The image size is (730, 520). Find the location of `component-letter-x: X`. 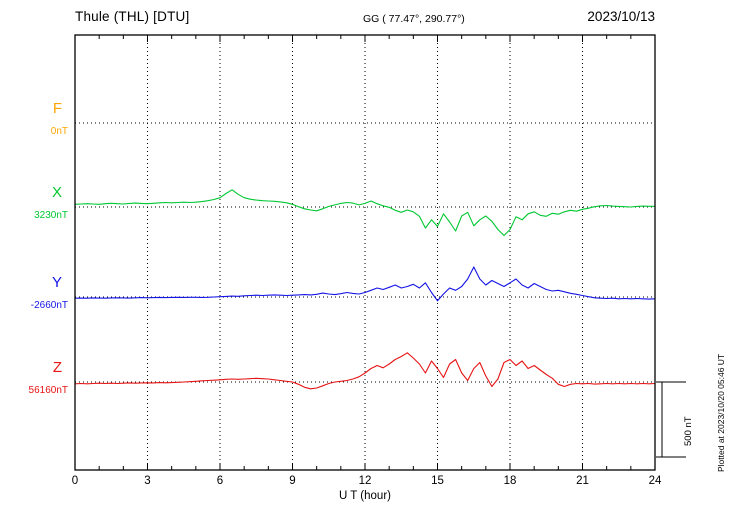

component-letter-x: X is located at coordinates (56, 192).